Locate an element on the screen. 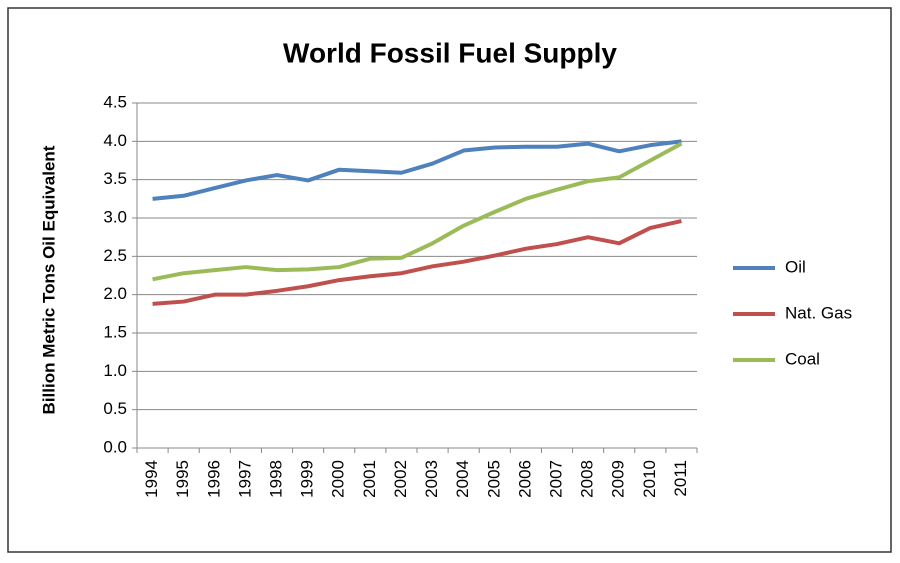 This screenshot has height=563, width=900. x-tick-label: 2010 is located at coordinates (649, 479).